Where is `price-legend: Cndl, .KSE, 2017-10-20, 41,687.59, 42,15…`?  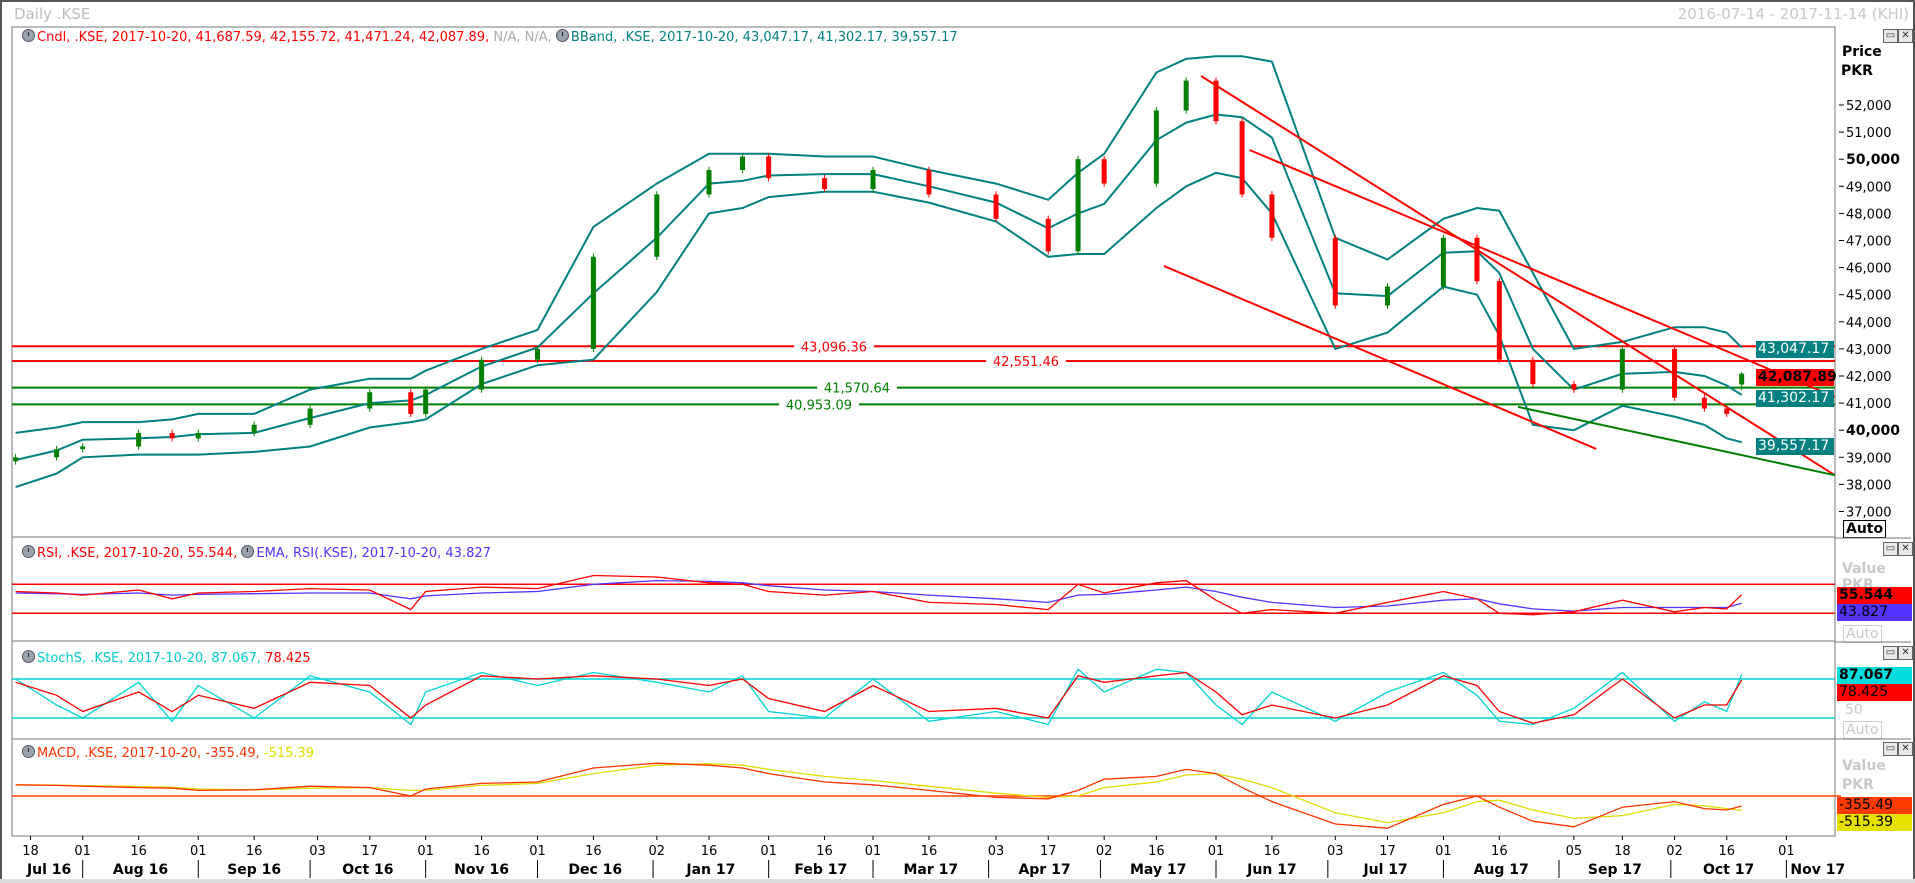
price-legend: Cndl, .KSE, 2017-10-20, 41,687.59, 42,15… is located at coordinates (490, 37).